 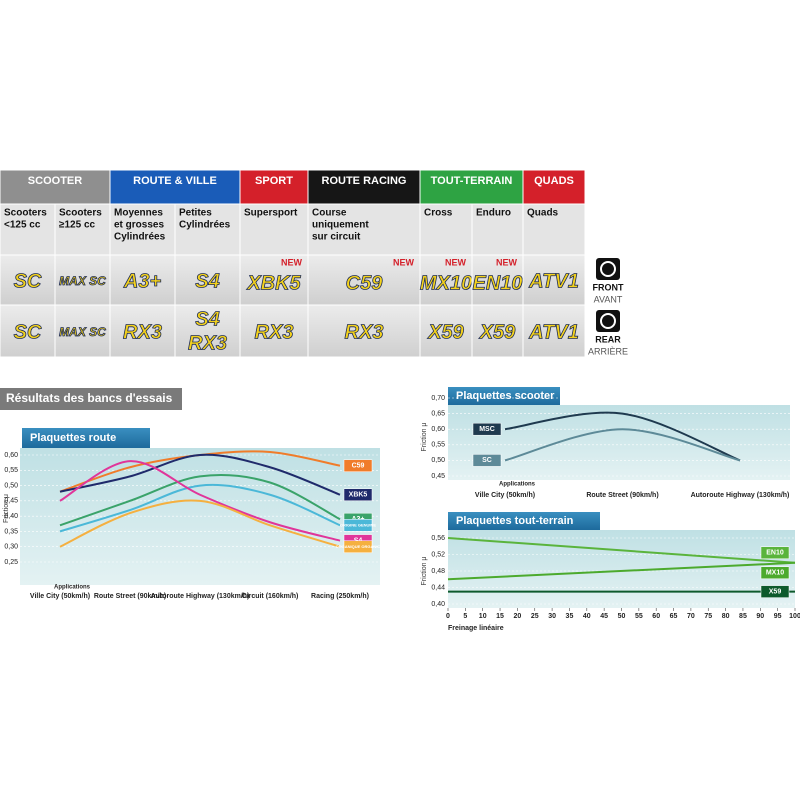 I want to click on x-tick-label: 75, so click(x=708, y=616).